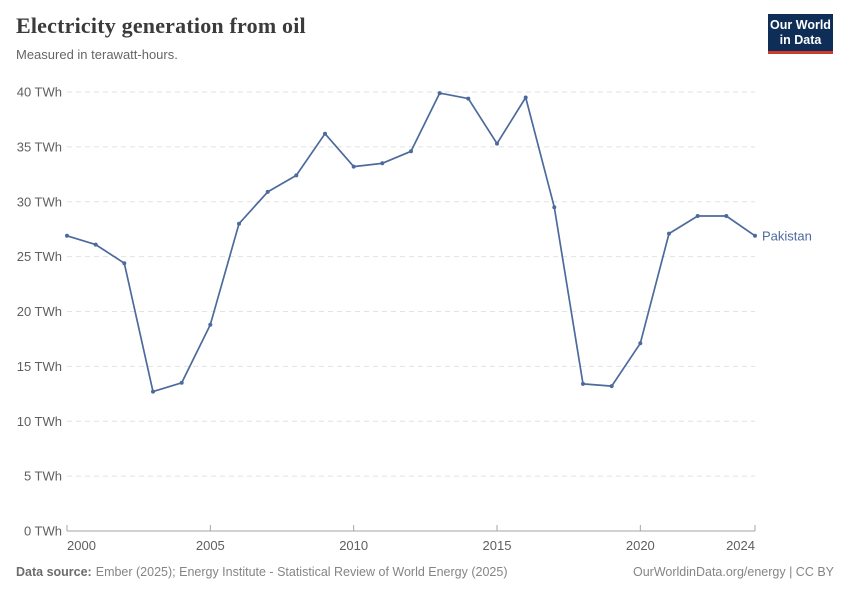  What do you see at coordinates (43, 476) in the screenshot?
I see `y-tick-label: 5 TWh` at bounding box center [43, 476].